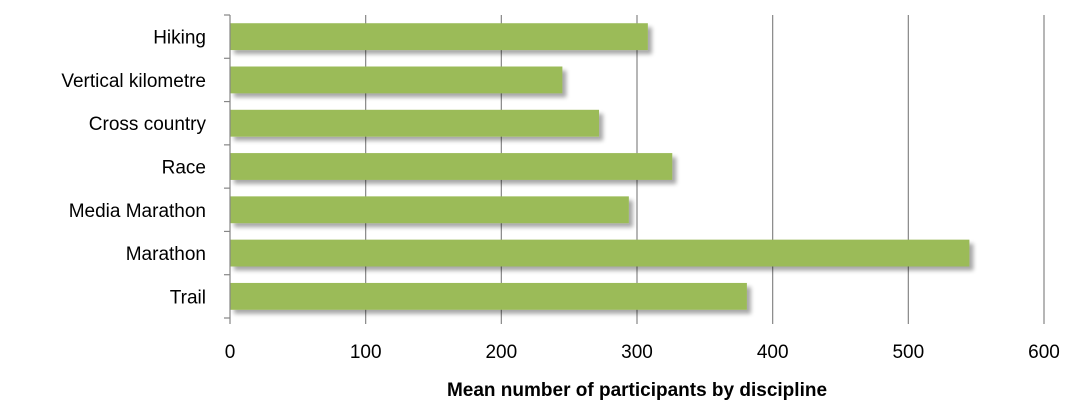 The width and height of the screenshot is (1070, 405). What do you see at coordinates (148, 124) in the screenshot?
I see `category-label: Cross country` at bounding box center [148, 124].